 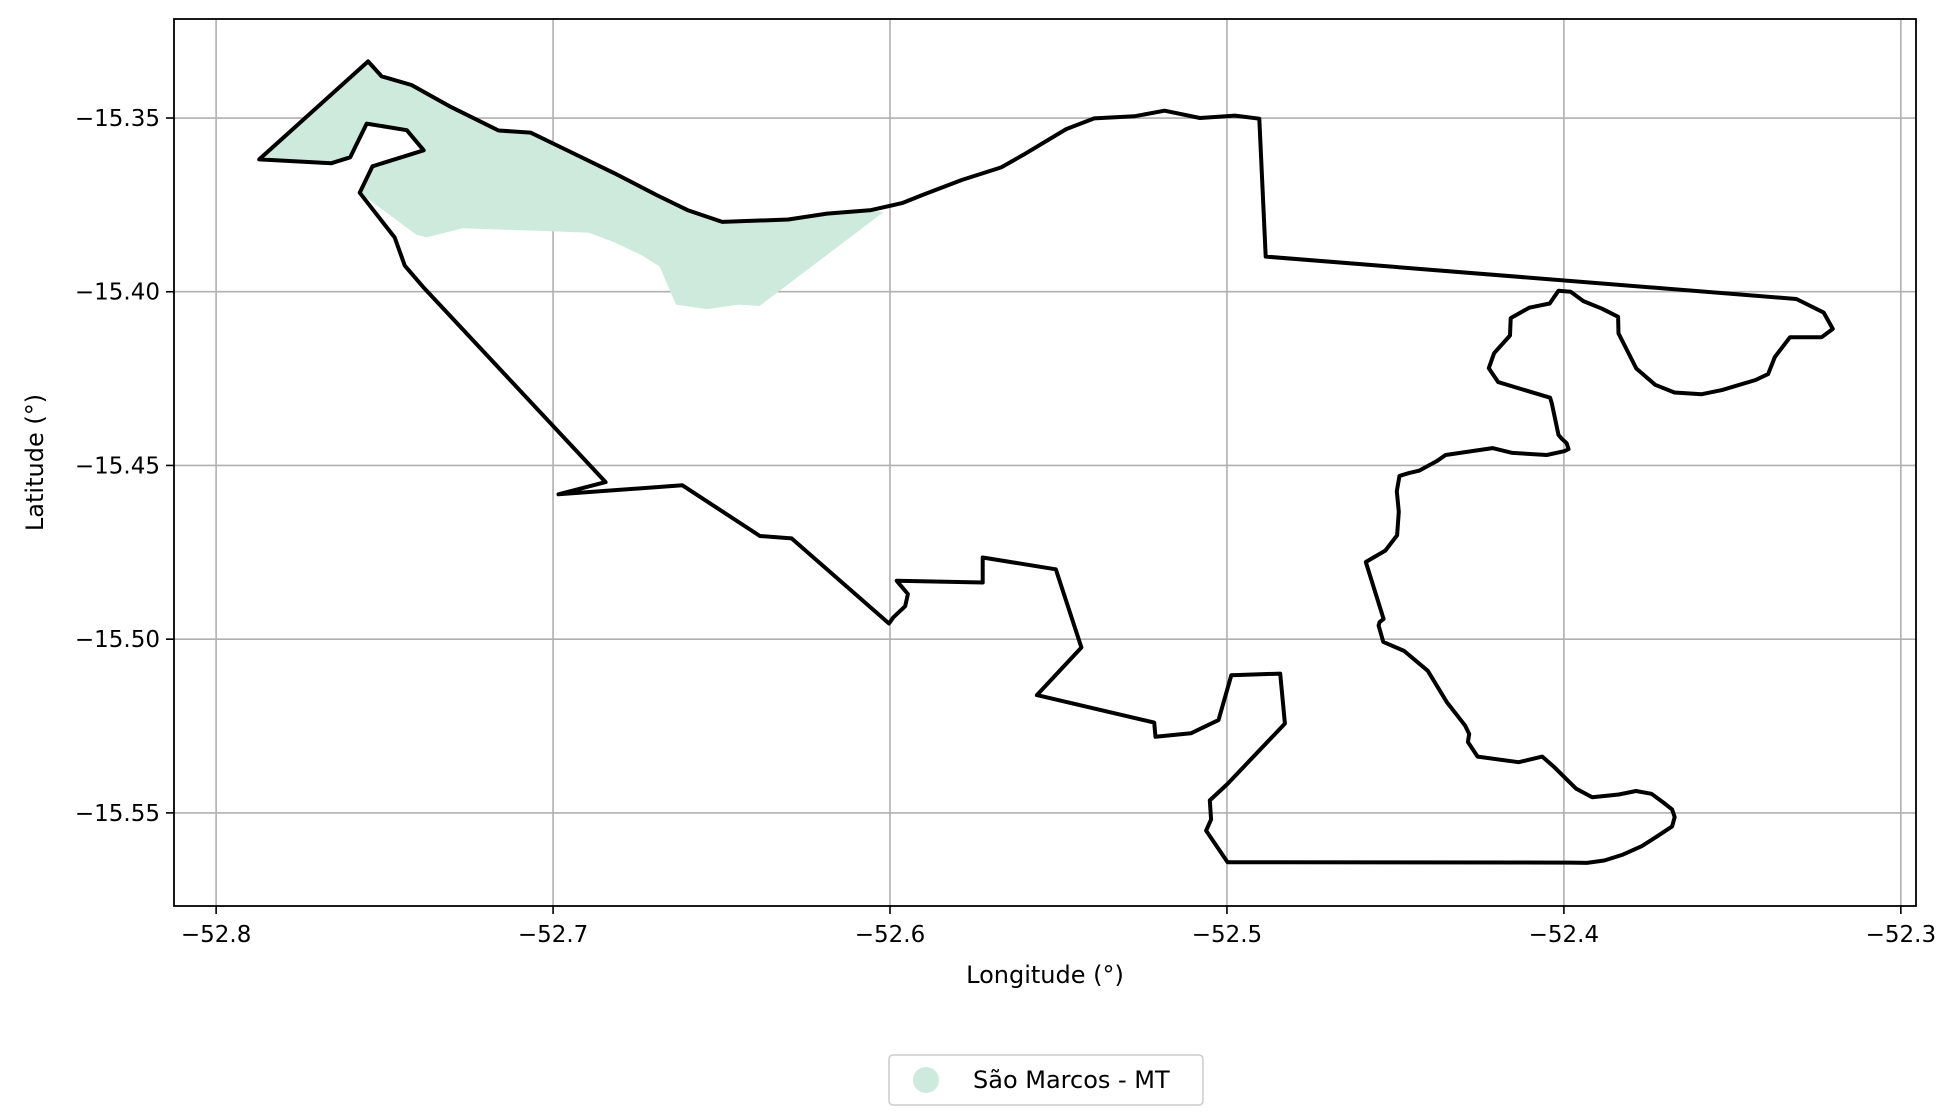 What do you see at coordinates (117, 293) in the screenshot?
I see `y-tick-label: −15.40` at bounding box center [117, 293].